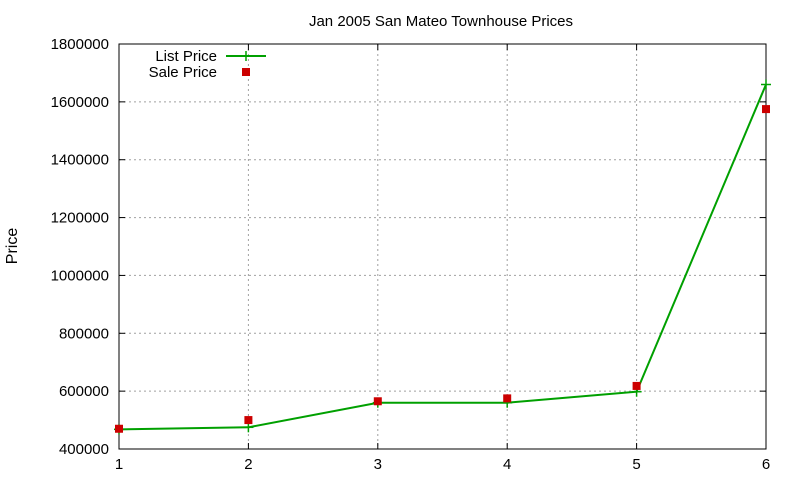 The width and height of the screenshot is (800, 480). What do you see at coordinates (84, 333) in the screenshot?
I see `y-tick-label: 800000` at bounding box center [84, 333].